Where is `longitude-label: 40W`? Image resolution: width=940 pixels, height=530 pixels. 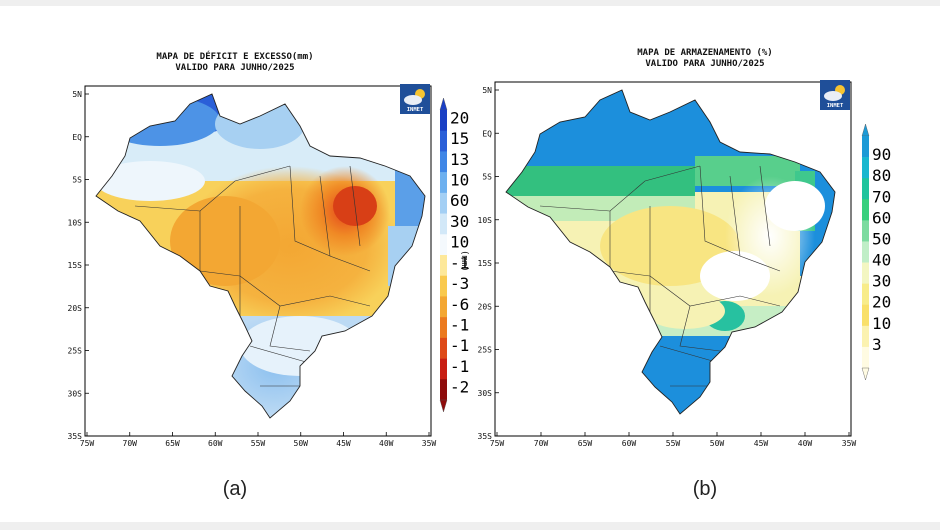 longitude-label: 40W is located at coordinates (386, 443).